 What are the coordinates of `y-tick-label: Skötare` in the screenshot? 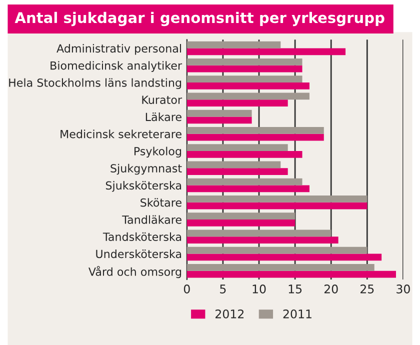 It's located at (161, 202).